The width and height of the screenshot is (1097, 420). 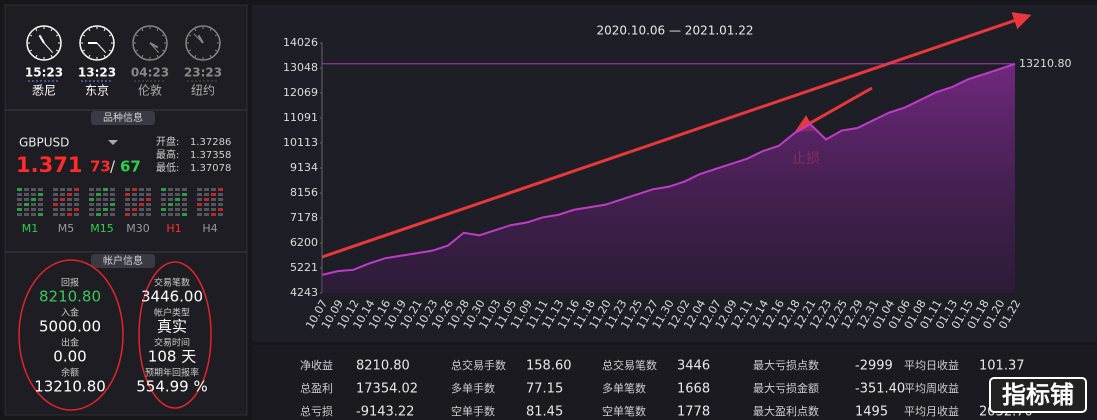 What do you see at coordinates (316, 388) in the screenshot?
I see `stat-label: 总盈利` at bounding box center [316, 388].